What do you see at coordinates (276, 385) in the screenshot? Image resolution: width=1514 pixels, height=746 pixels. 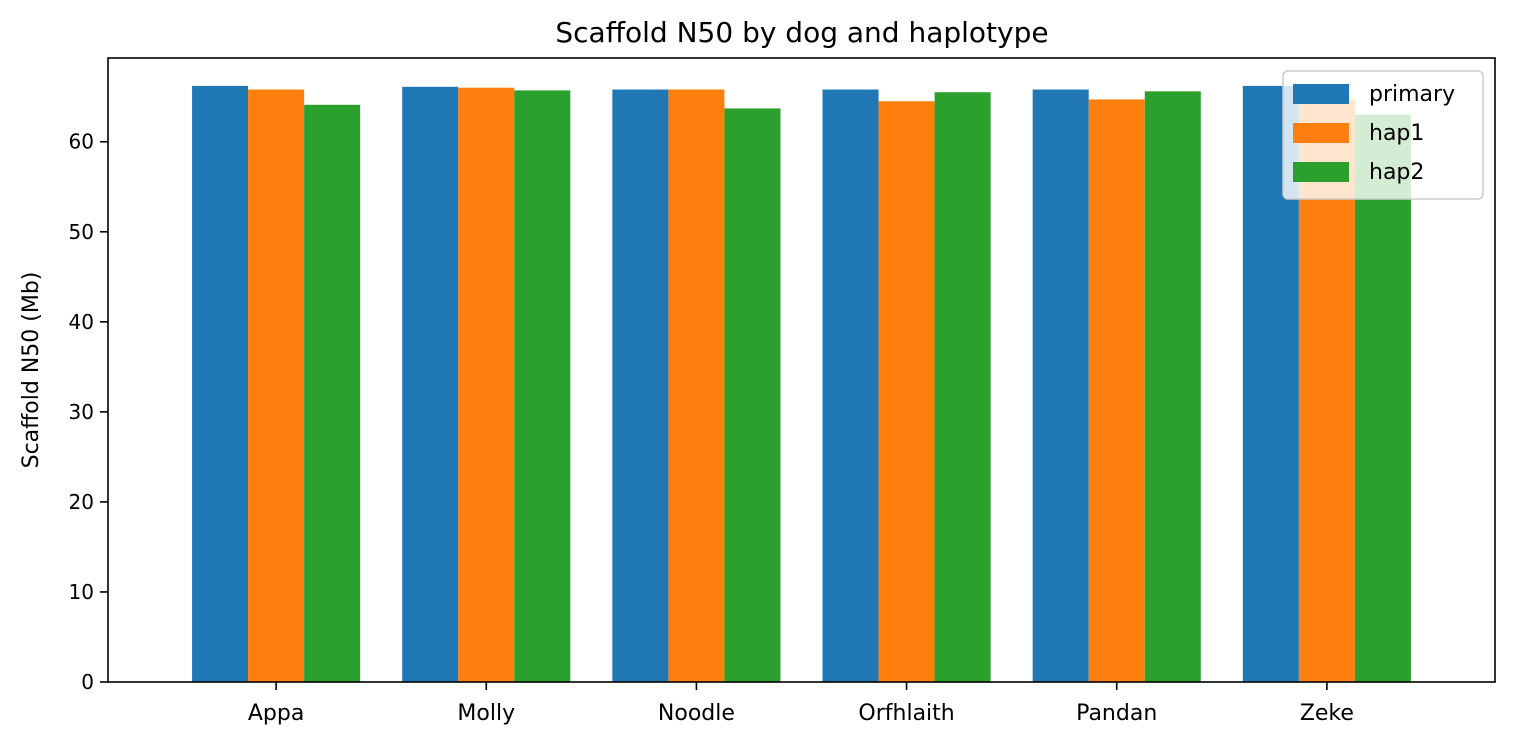 I see `bar-hap1-appa` at bounding box center [276, 385].